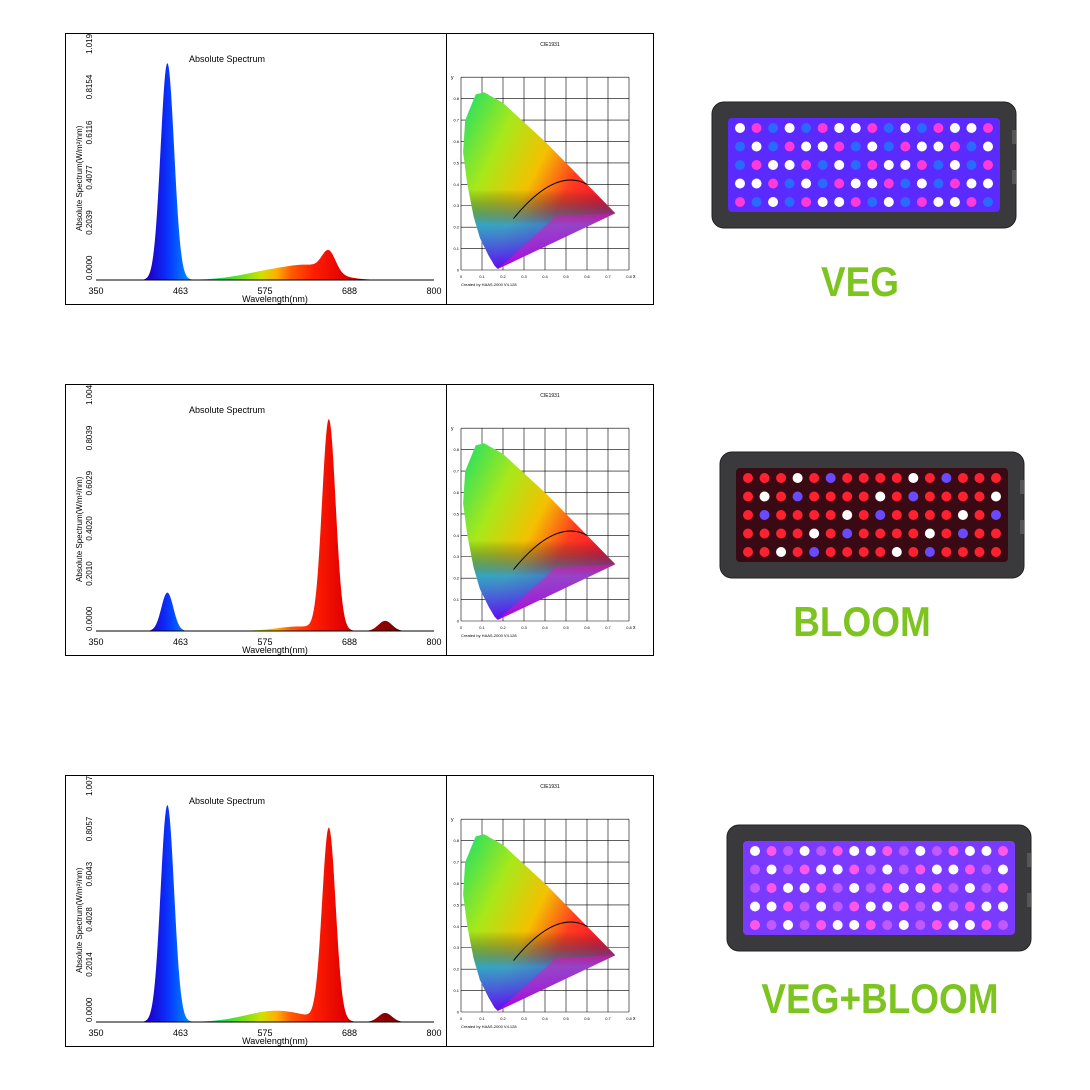 The image size is (1090, 1090). I want to click on cie-y-tick: 0.1, so click(456, 990).